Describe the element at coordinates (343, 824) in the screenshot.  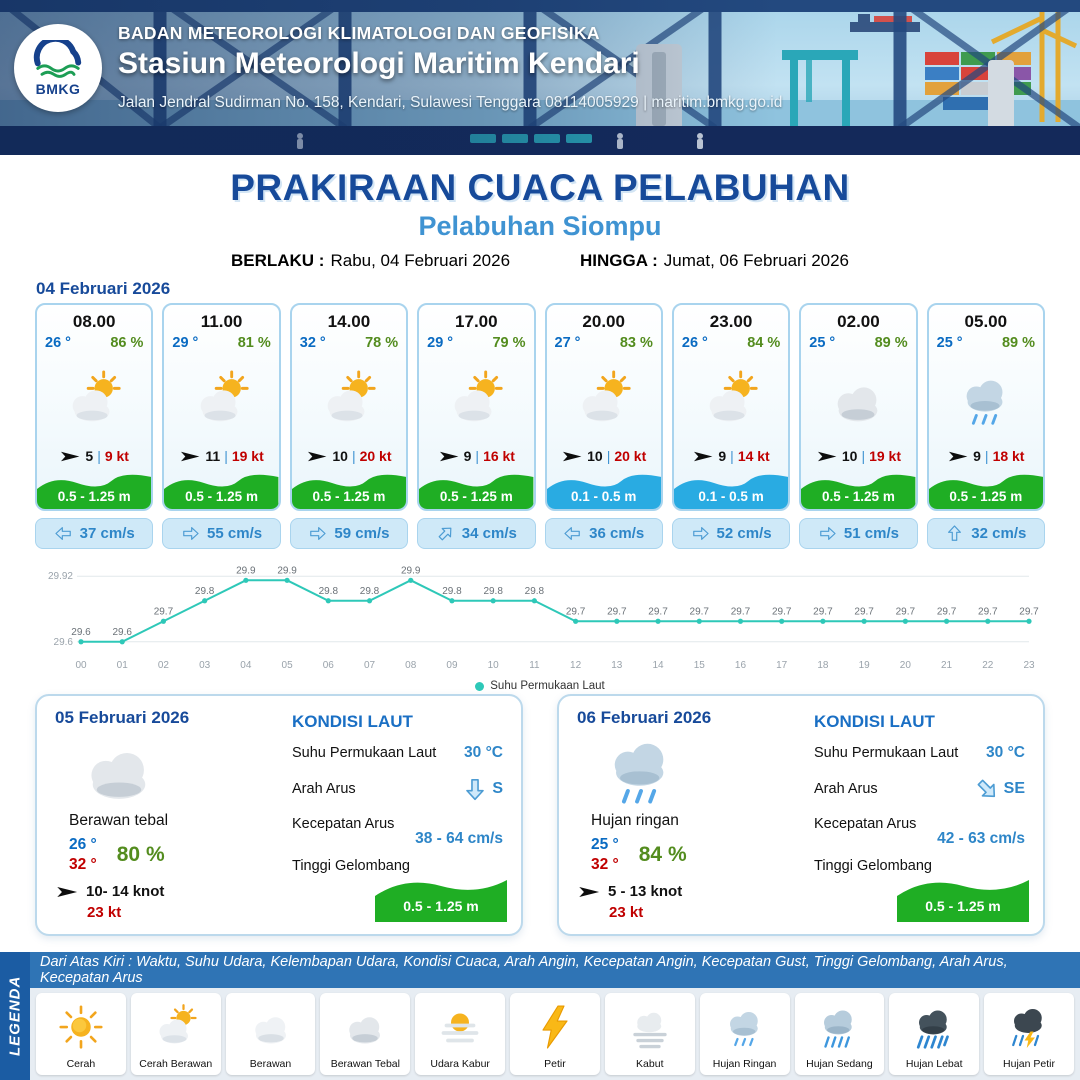
I see `current-speed-label: Kecepatan Arus` at that location.